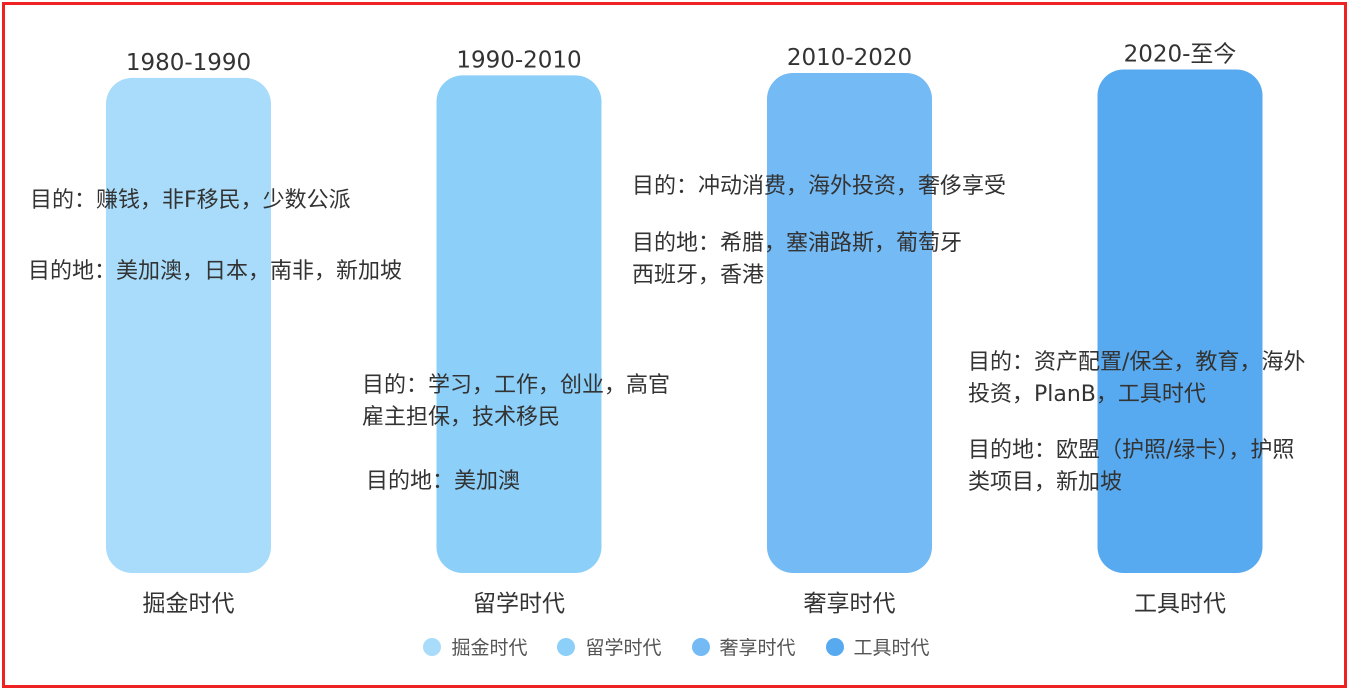 Image resolution: width=1353 pixels, height=694 pixels. What do you see at coordinates (489, 648) in the screenshot?
I see `legend-label: 掘金时代` at bounding box center [489, 648].